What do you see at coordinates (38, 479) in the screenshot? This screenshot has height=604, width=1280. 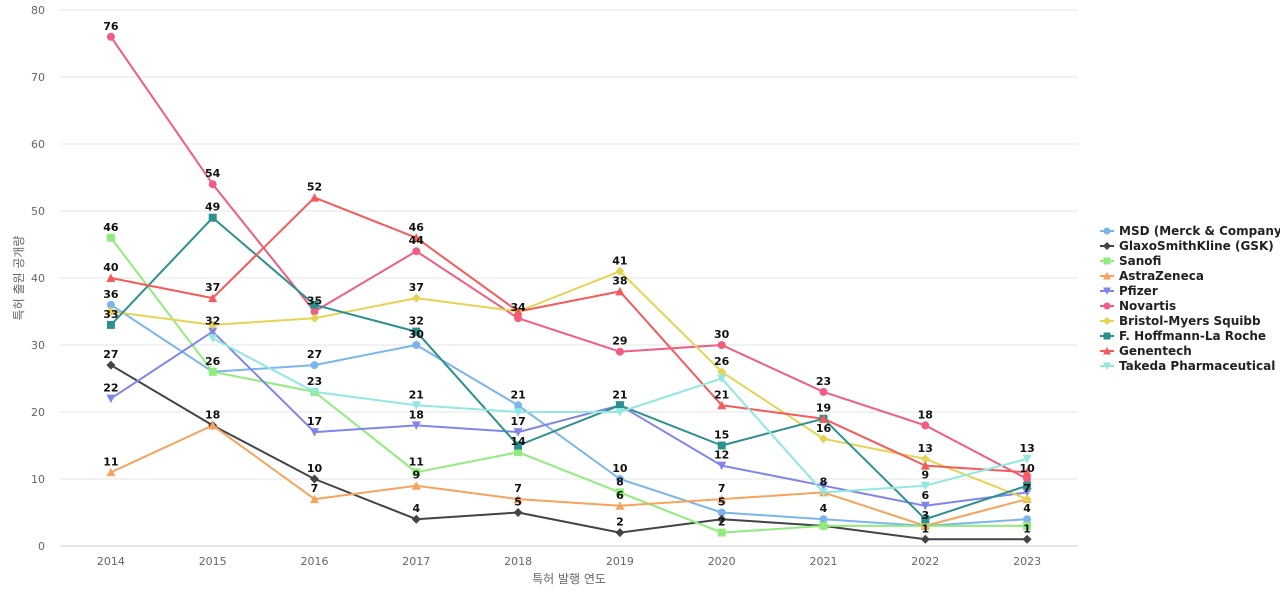 I see `y-tick-label: 10` at bounding box center [38, 479].